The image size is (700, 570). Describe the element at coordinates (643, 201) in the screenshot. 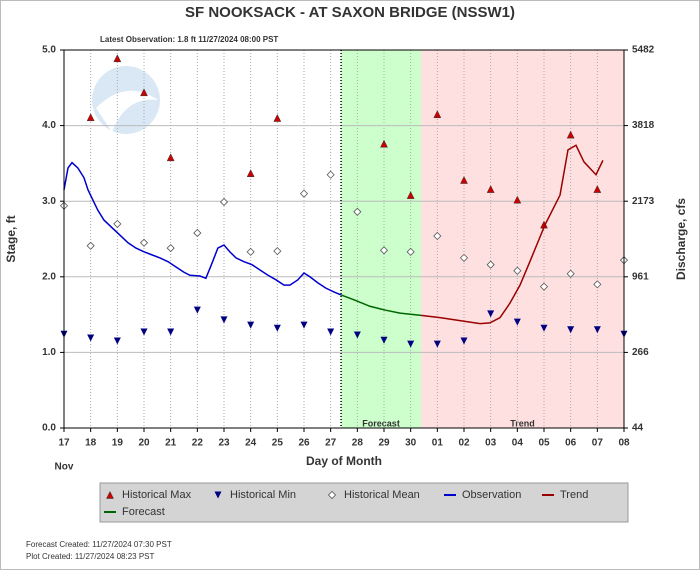

I see `y2-tick-label: 2173` at that location.